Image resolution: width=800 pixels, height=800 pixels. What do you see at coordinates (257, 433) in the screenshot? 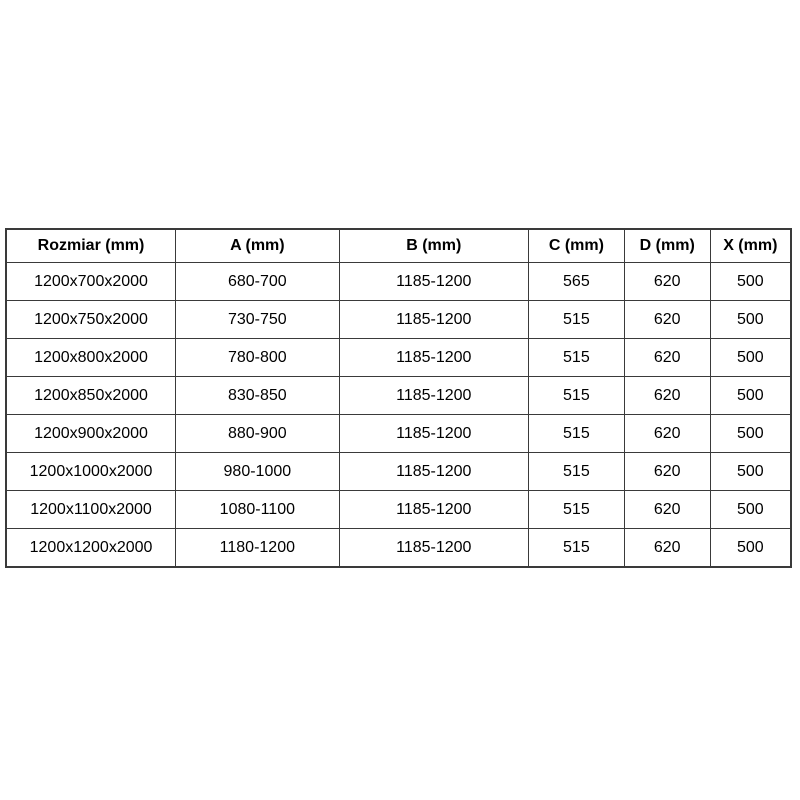
I see `table-cell: 880-900` at bounding box center [257, 433].